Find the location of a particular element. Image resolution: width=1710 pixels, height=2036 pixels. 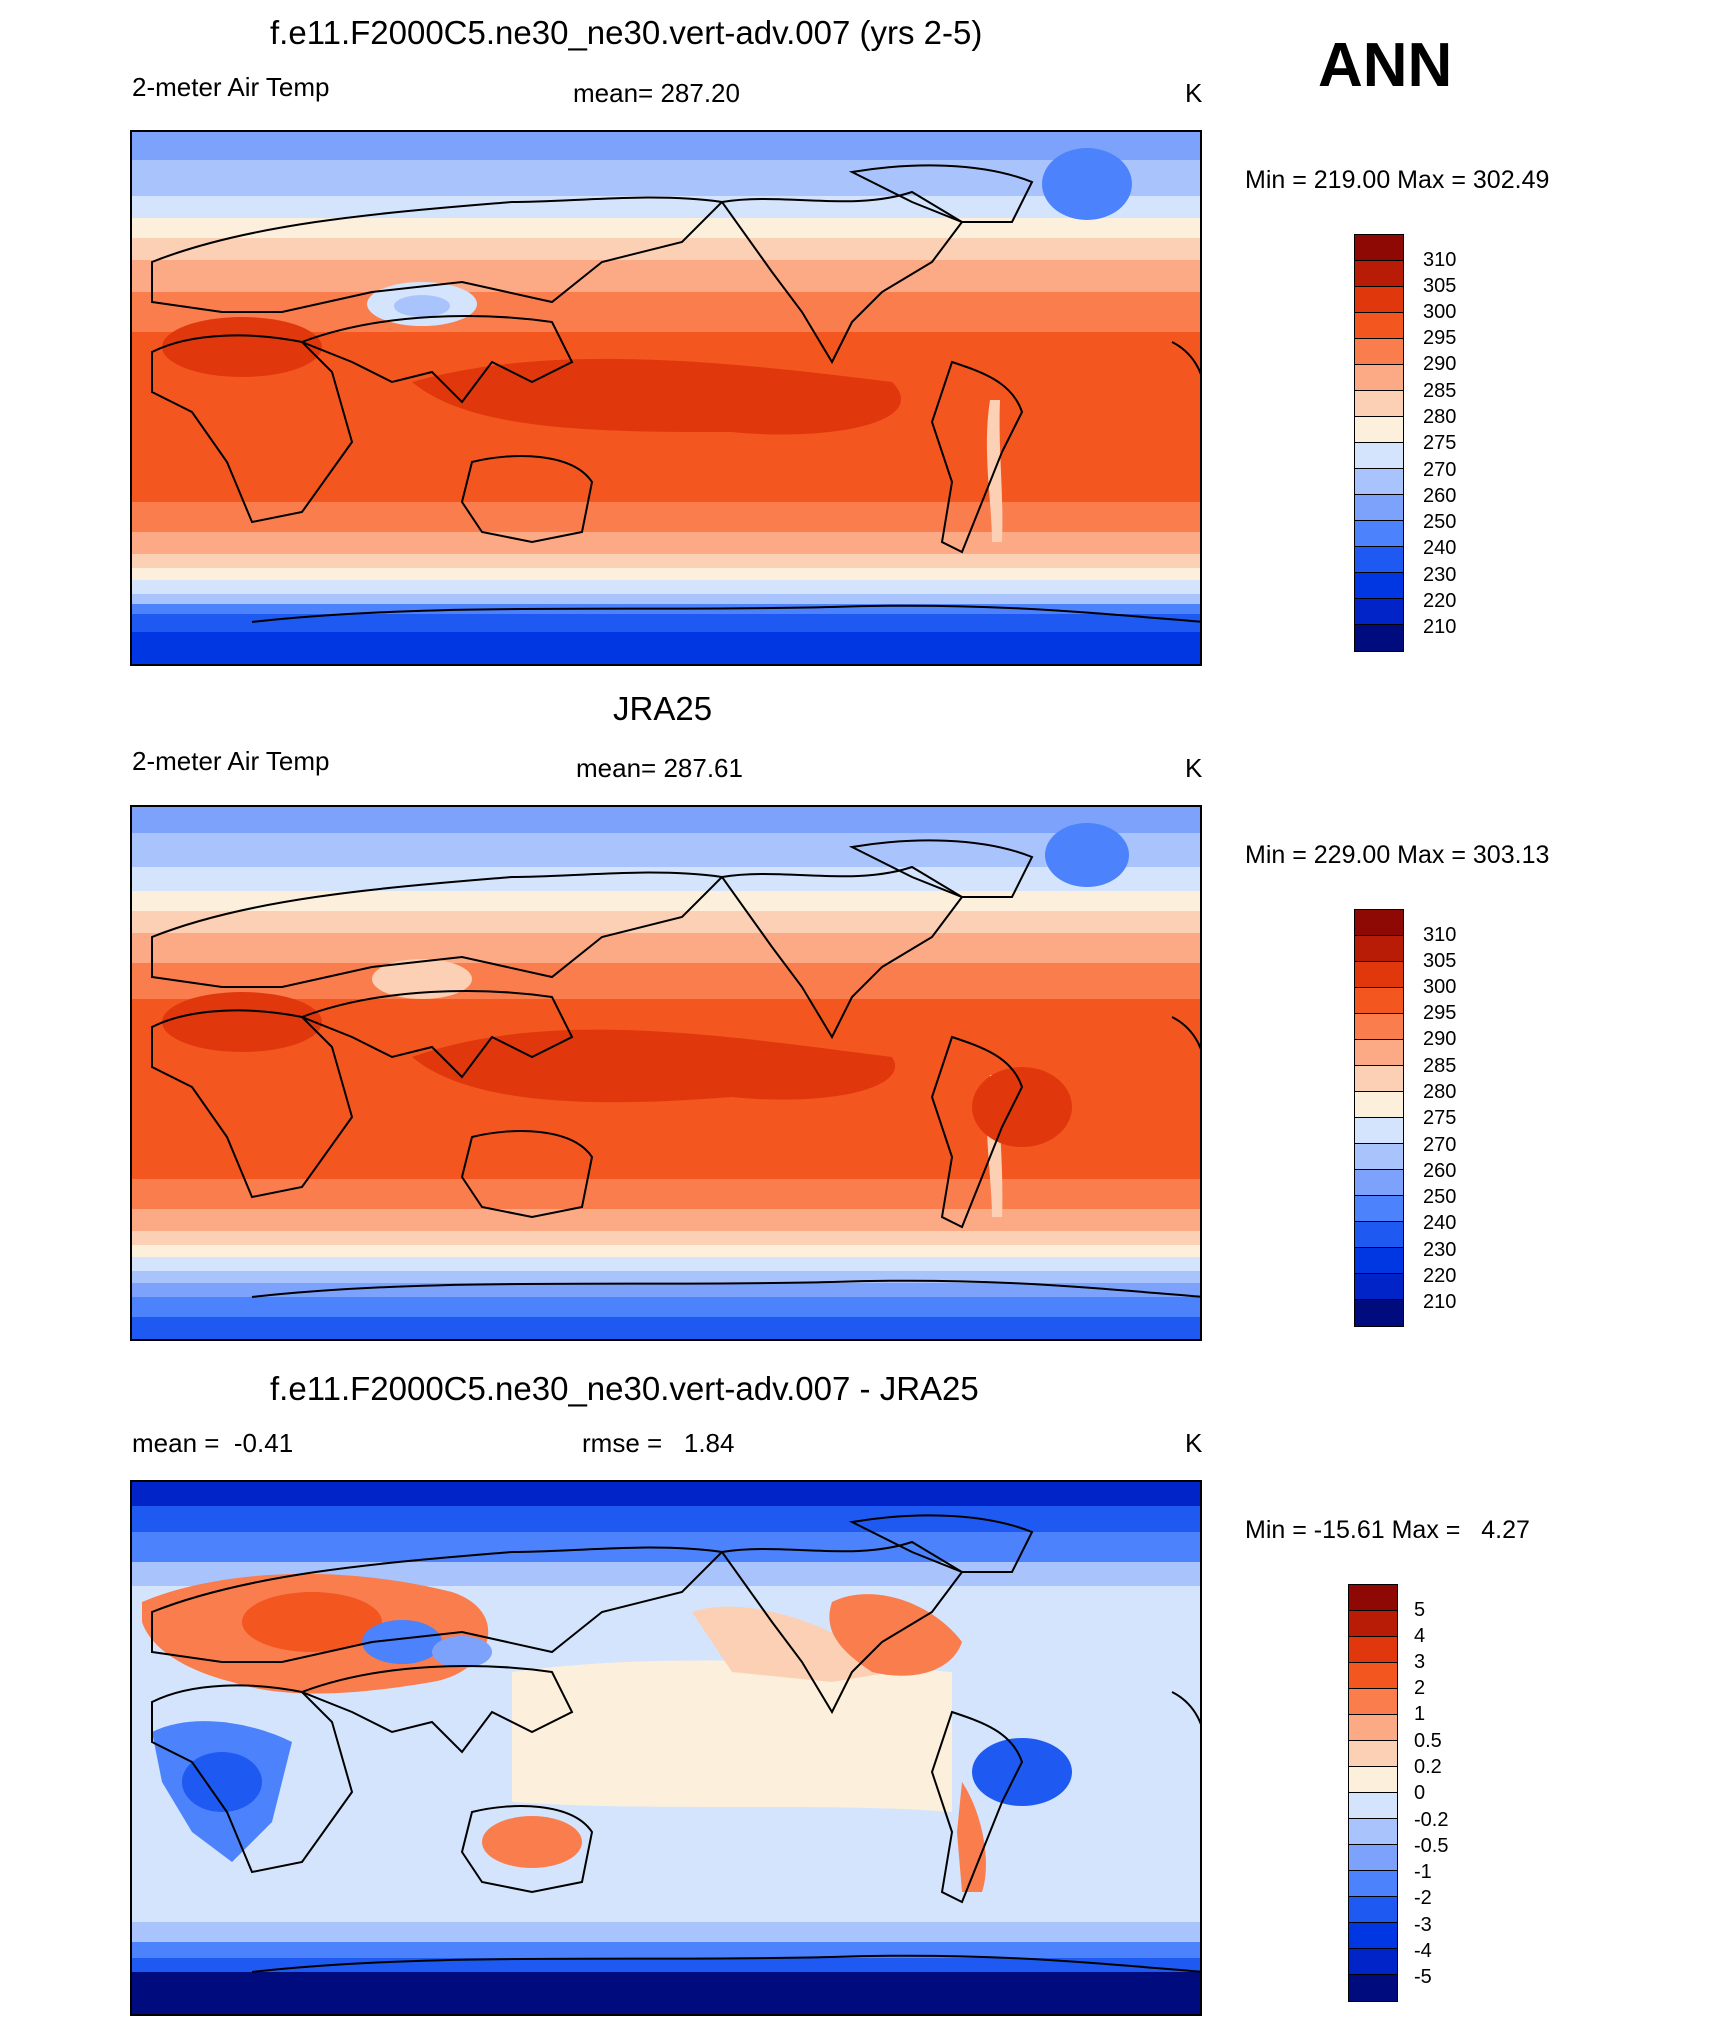

cb-label: -4 is located at coordinates (1423, 1951).